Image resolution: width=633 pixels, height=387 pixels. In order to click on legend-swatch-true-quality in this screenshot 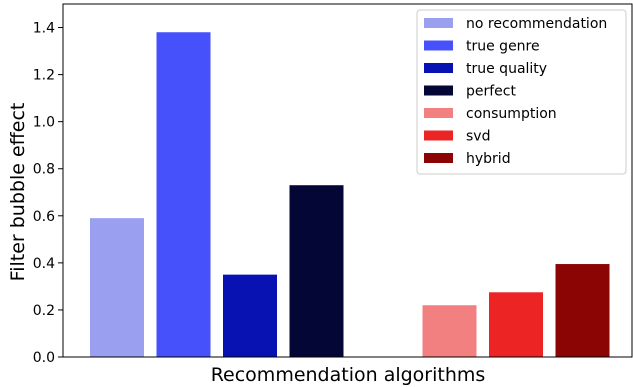, I will do `click(438, 68)`.